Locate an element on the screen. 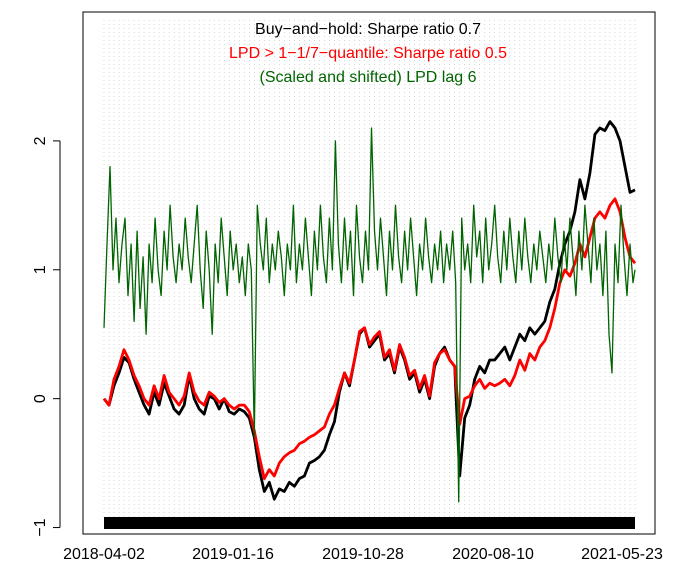  x-tick-label: 2020-08-10 is located at coordinates (493, 554).